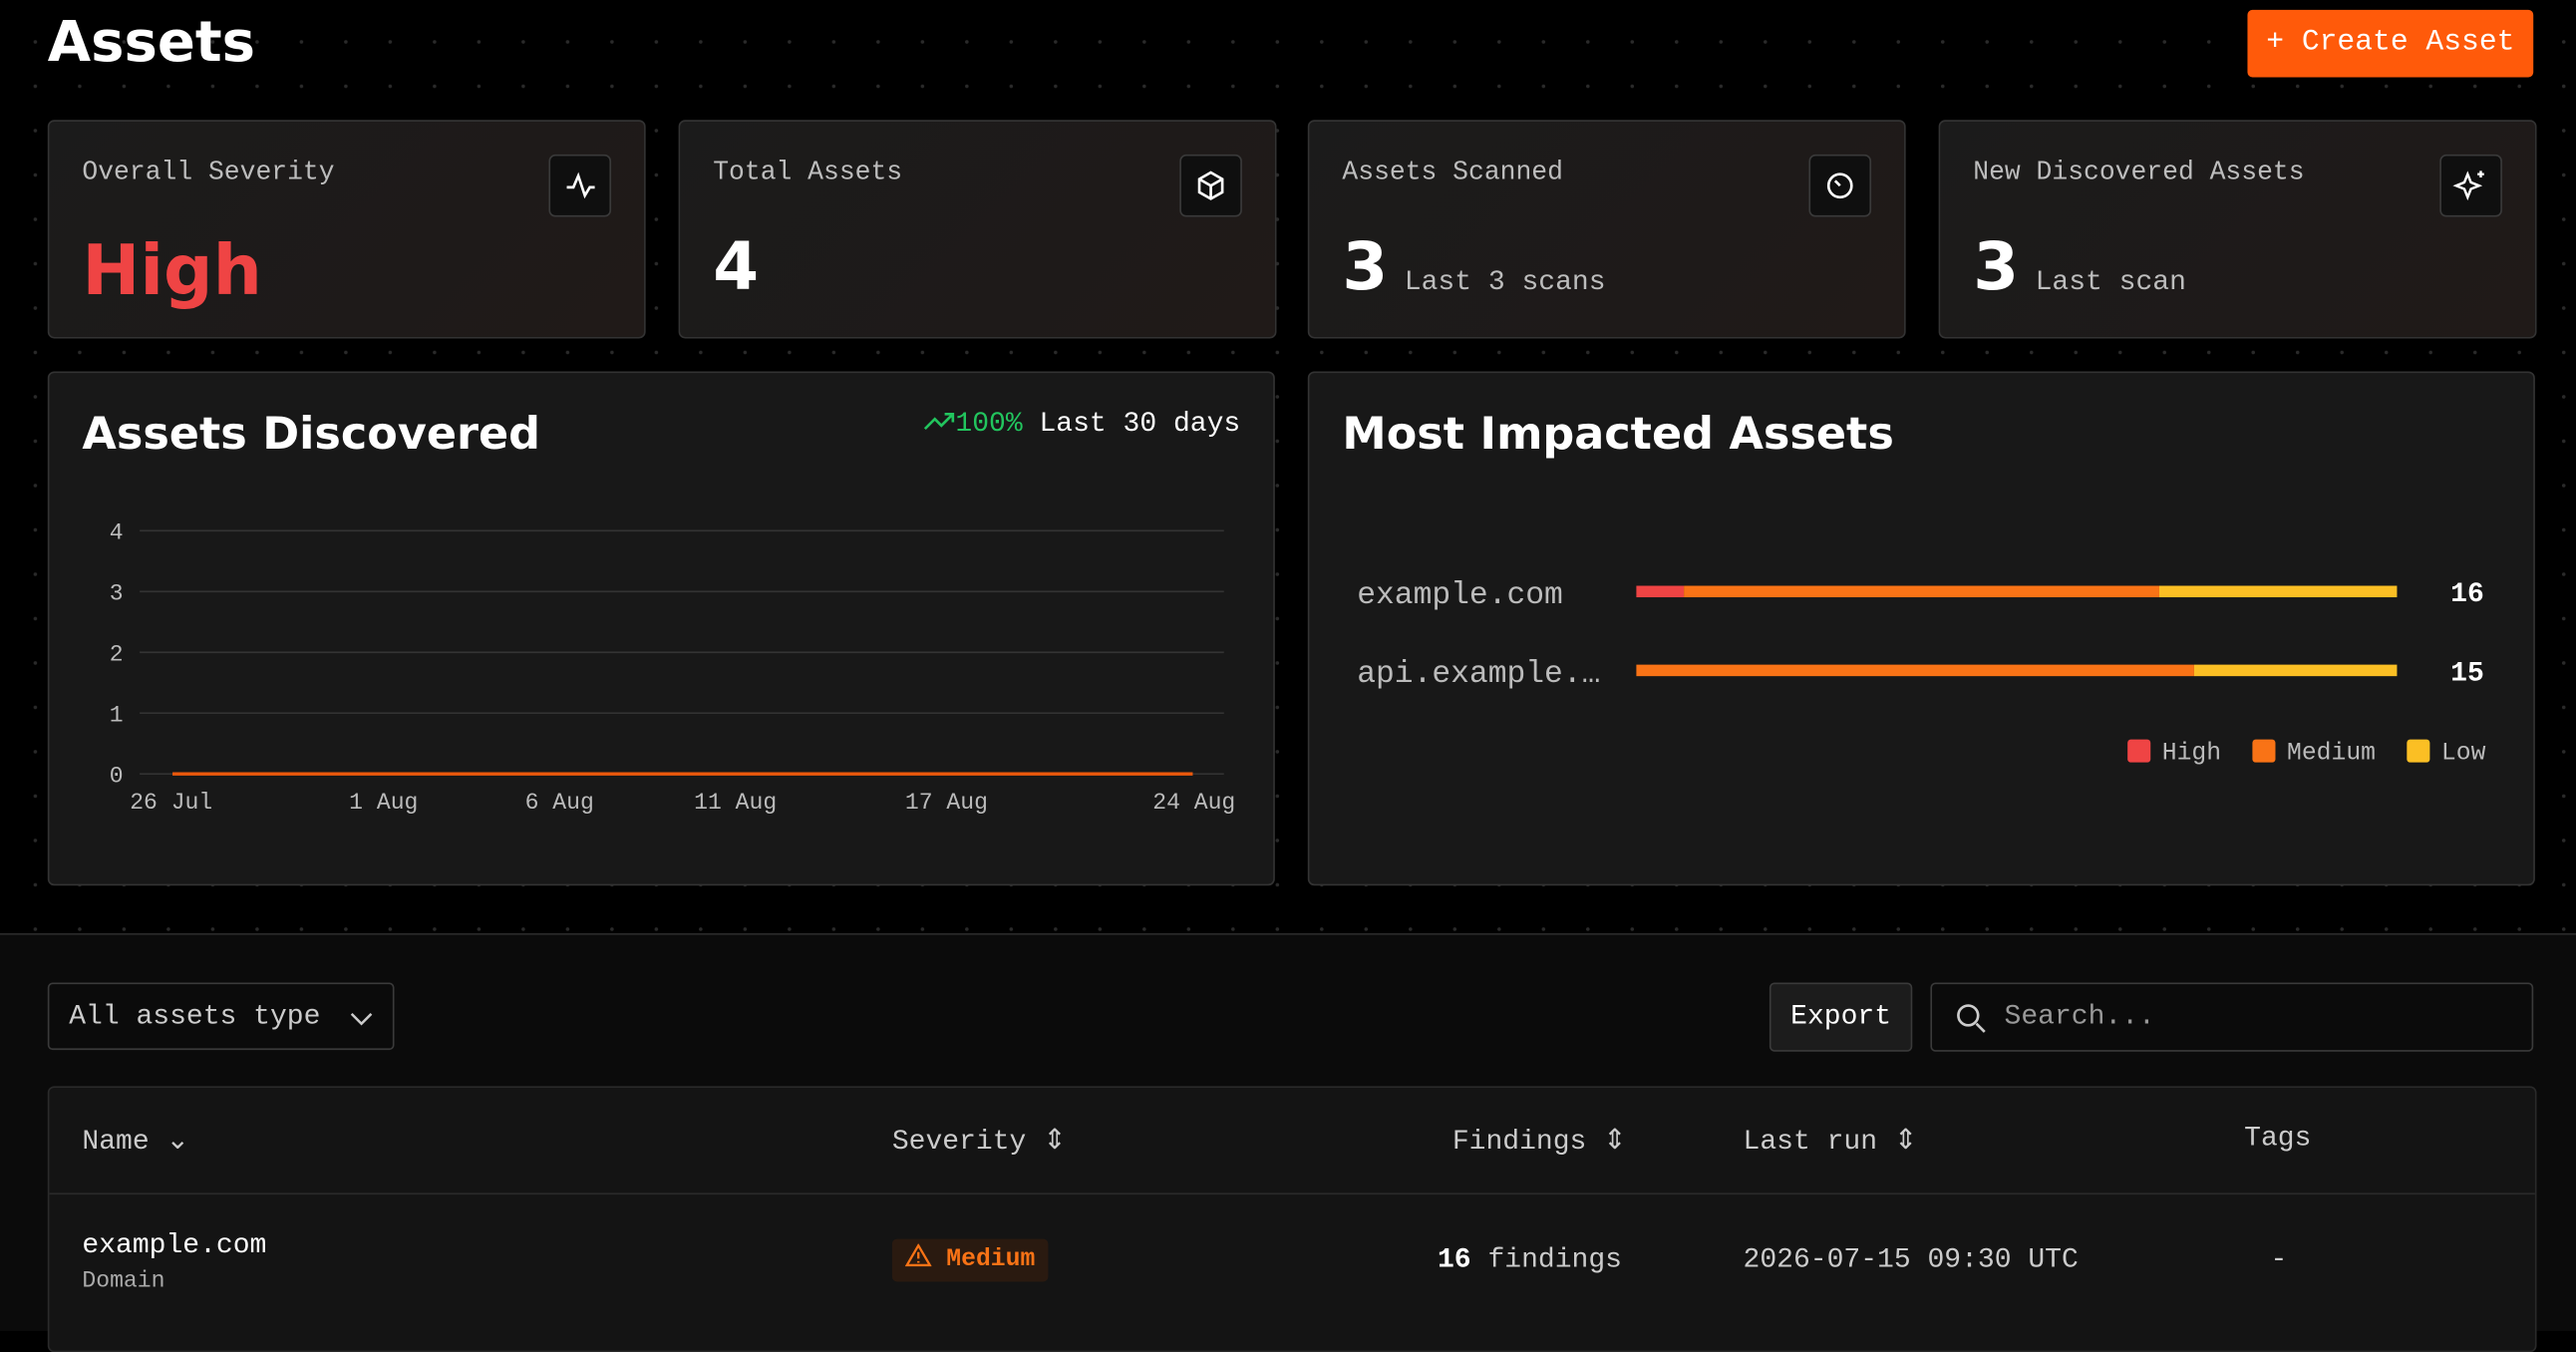  Describe the element at coordinates (117, 594) in the screenshot. I see `y-tick-label: 3` at that location.